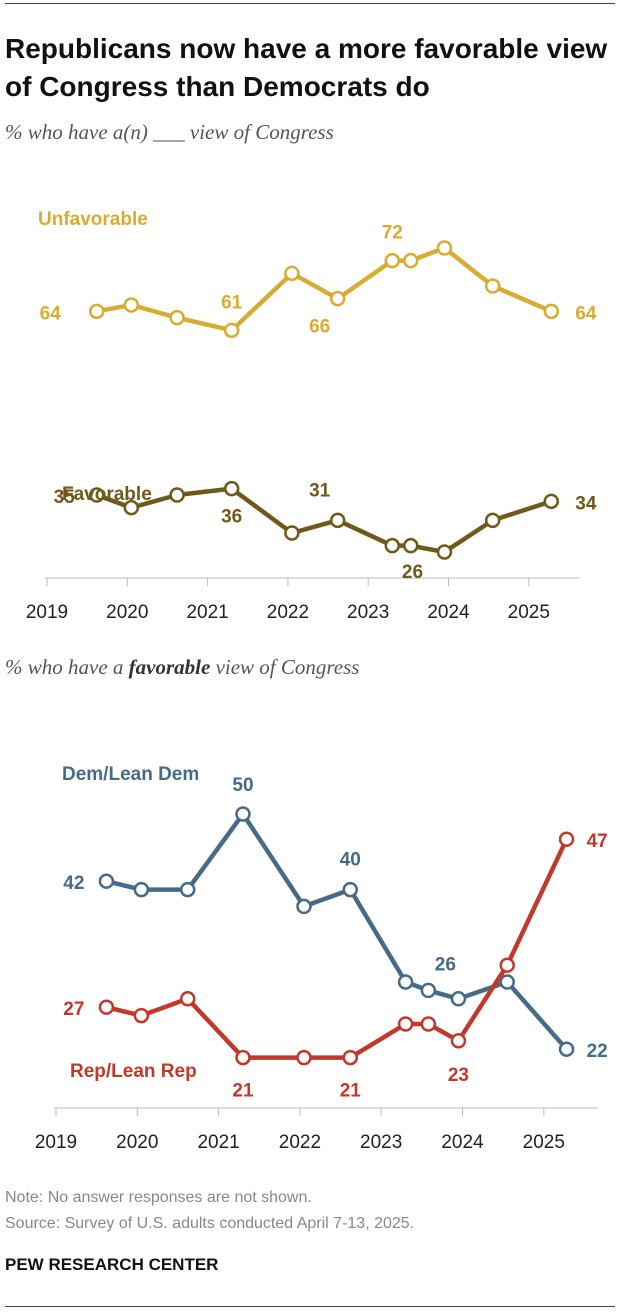 This screenshot has height=1312, width=620. I want to click on data-label-dem: 42, so click(73, 883).